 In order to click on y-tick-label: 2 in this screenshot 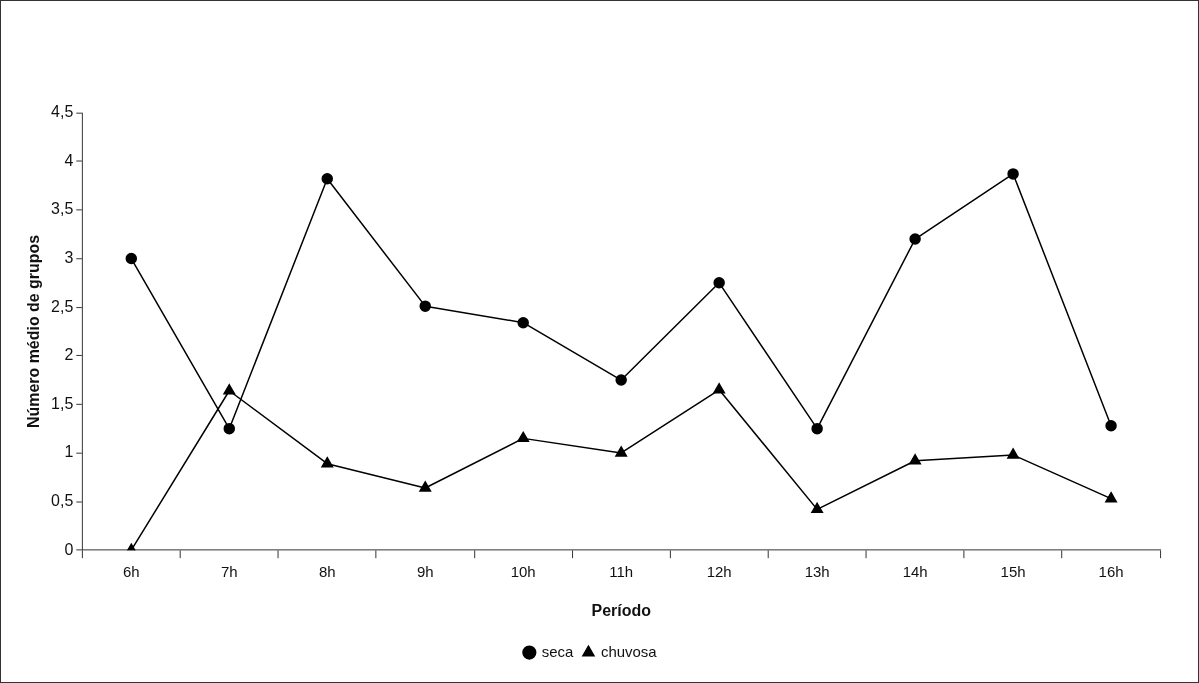, I will do `click(69, 355)`.